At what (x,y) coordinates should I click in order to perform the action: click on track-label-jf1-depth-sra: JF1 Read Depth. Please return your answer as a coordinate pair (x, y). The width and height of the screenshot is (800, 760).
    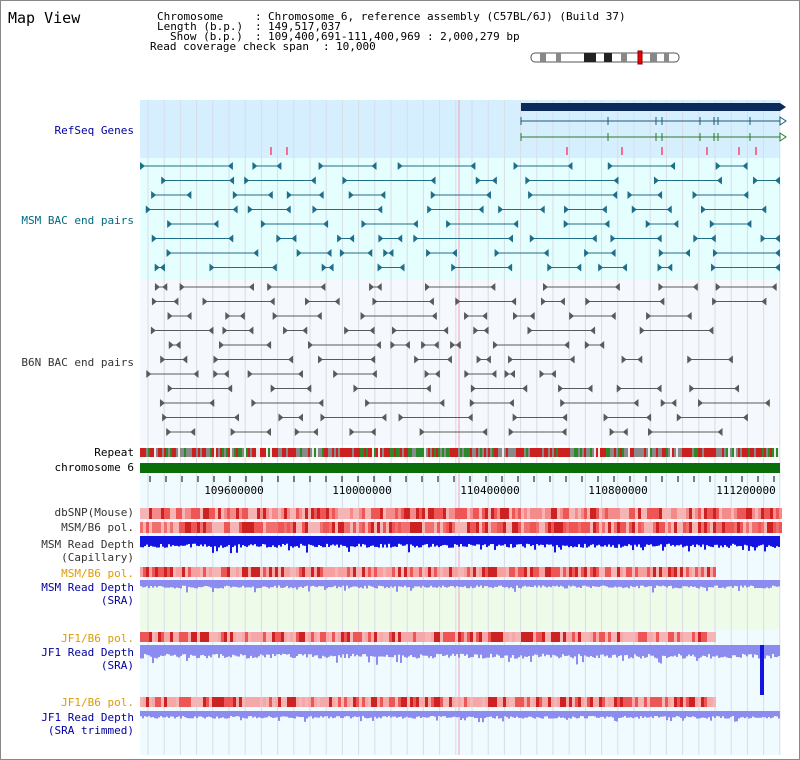
    Looking at the image, I should click on (87, 652).